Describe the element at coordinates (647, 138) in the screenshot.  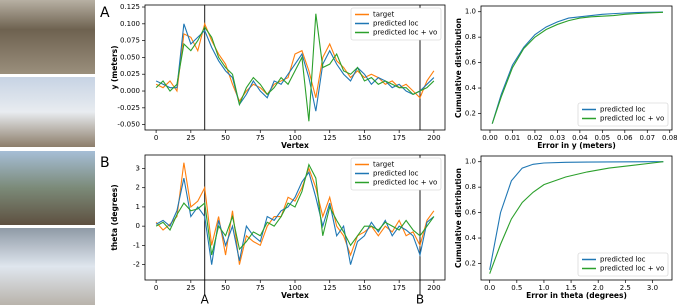
I see `x-tick-label: 0.07` at that location.